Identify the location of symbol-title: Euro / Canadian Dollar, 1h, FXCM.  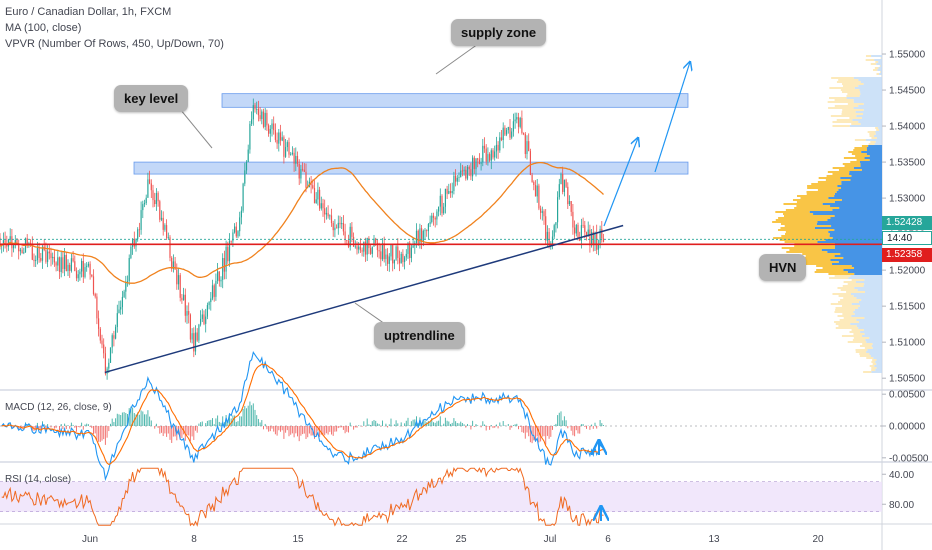
(88, 12).